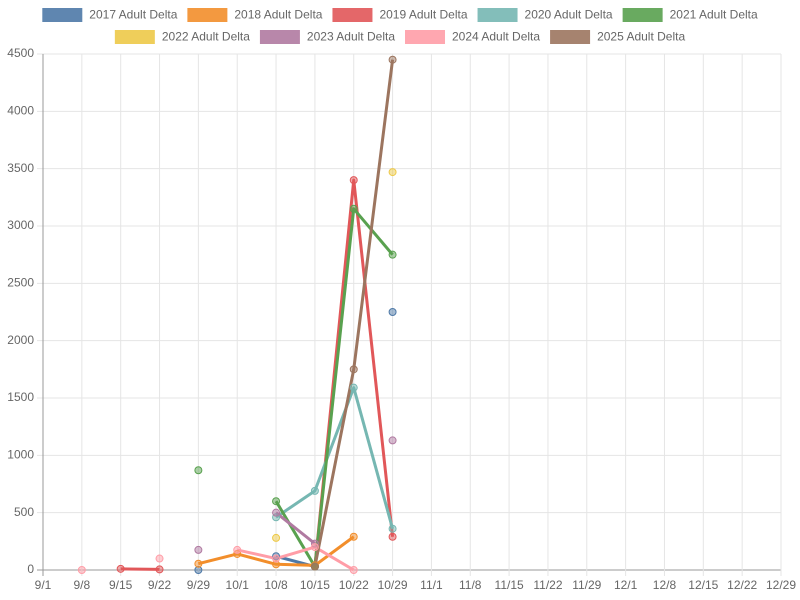  I want to click on legend-item: 2018 Adult Delta, so click(255, 15).